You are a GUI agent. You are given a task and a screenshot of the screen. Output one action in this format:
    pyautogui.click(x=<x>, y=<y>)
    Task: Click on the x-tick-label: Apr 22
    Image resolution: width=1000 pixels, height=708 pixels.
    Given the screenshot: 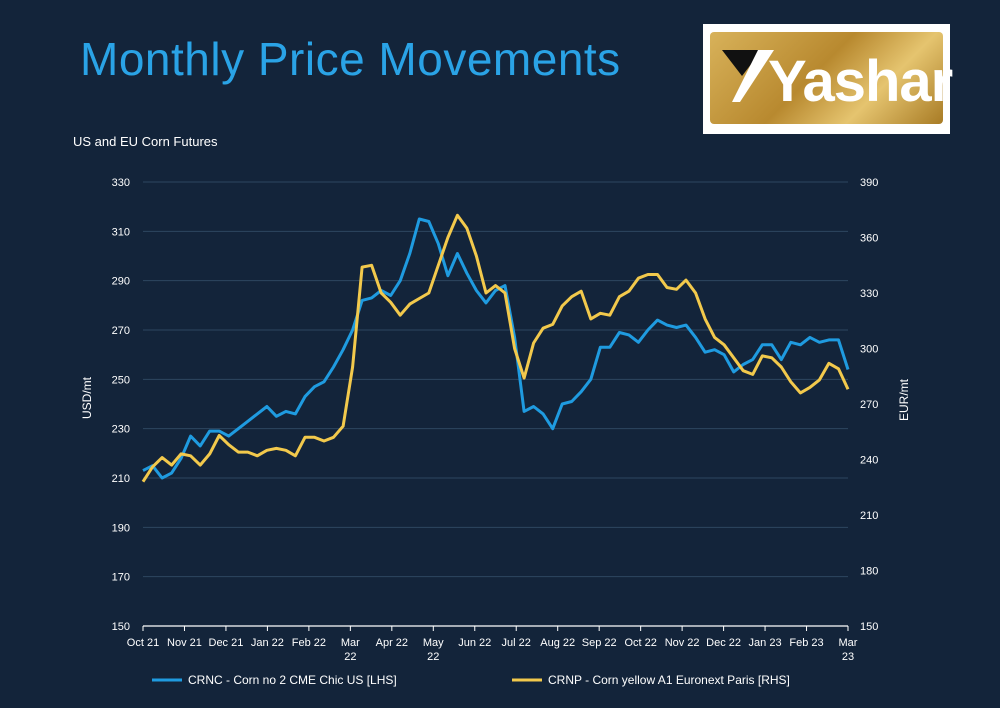 What is the action you would take?
    pyautogui.click(x=392, y=643)
    